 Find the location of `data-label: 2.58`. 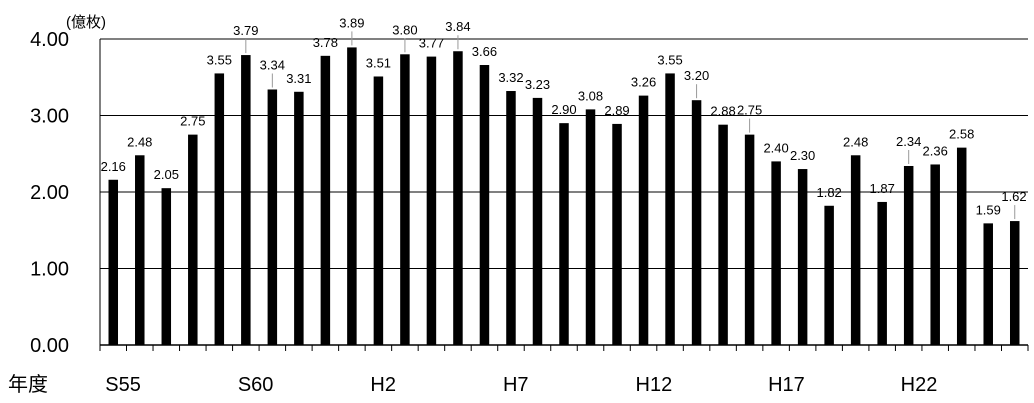

data-label: 2.58 is located at coordinates (961, 134).